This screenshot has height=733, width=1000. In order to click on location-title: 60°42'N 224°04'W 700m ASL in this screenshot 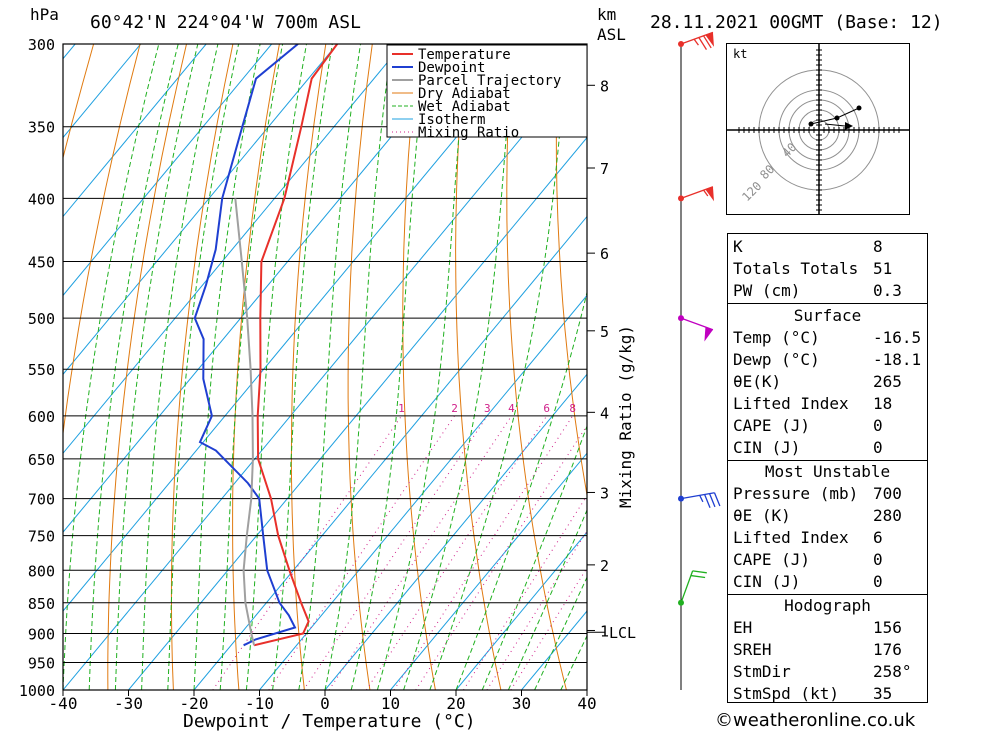, I will do `click(225, 22)`.